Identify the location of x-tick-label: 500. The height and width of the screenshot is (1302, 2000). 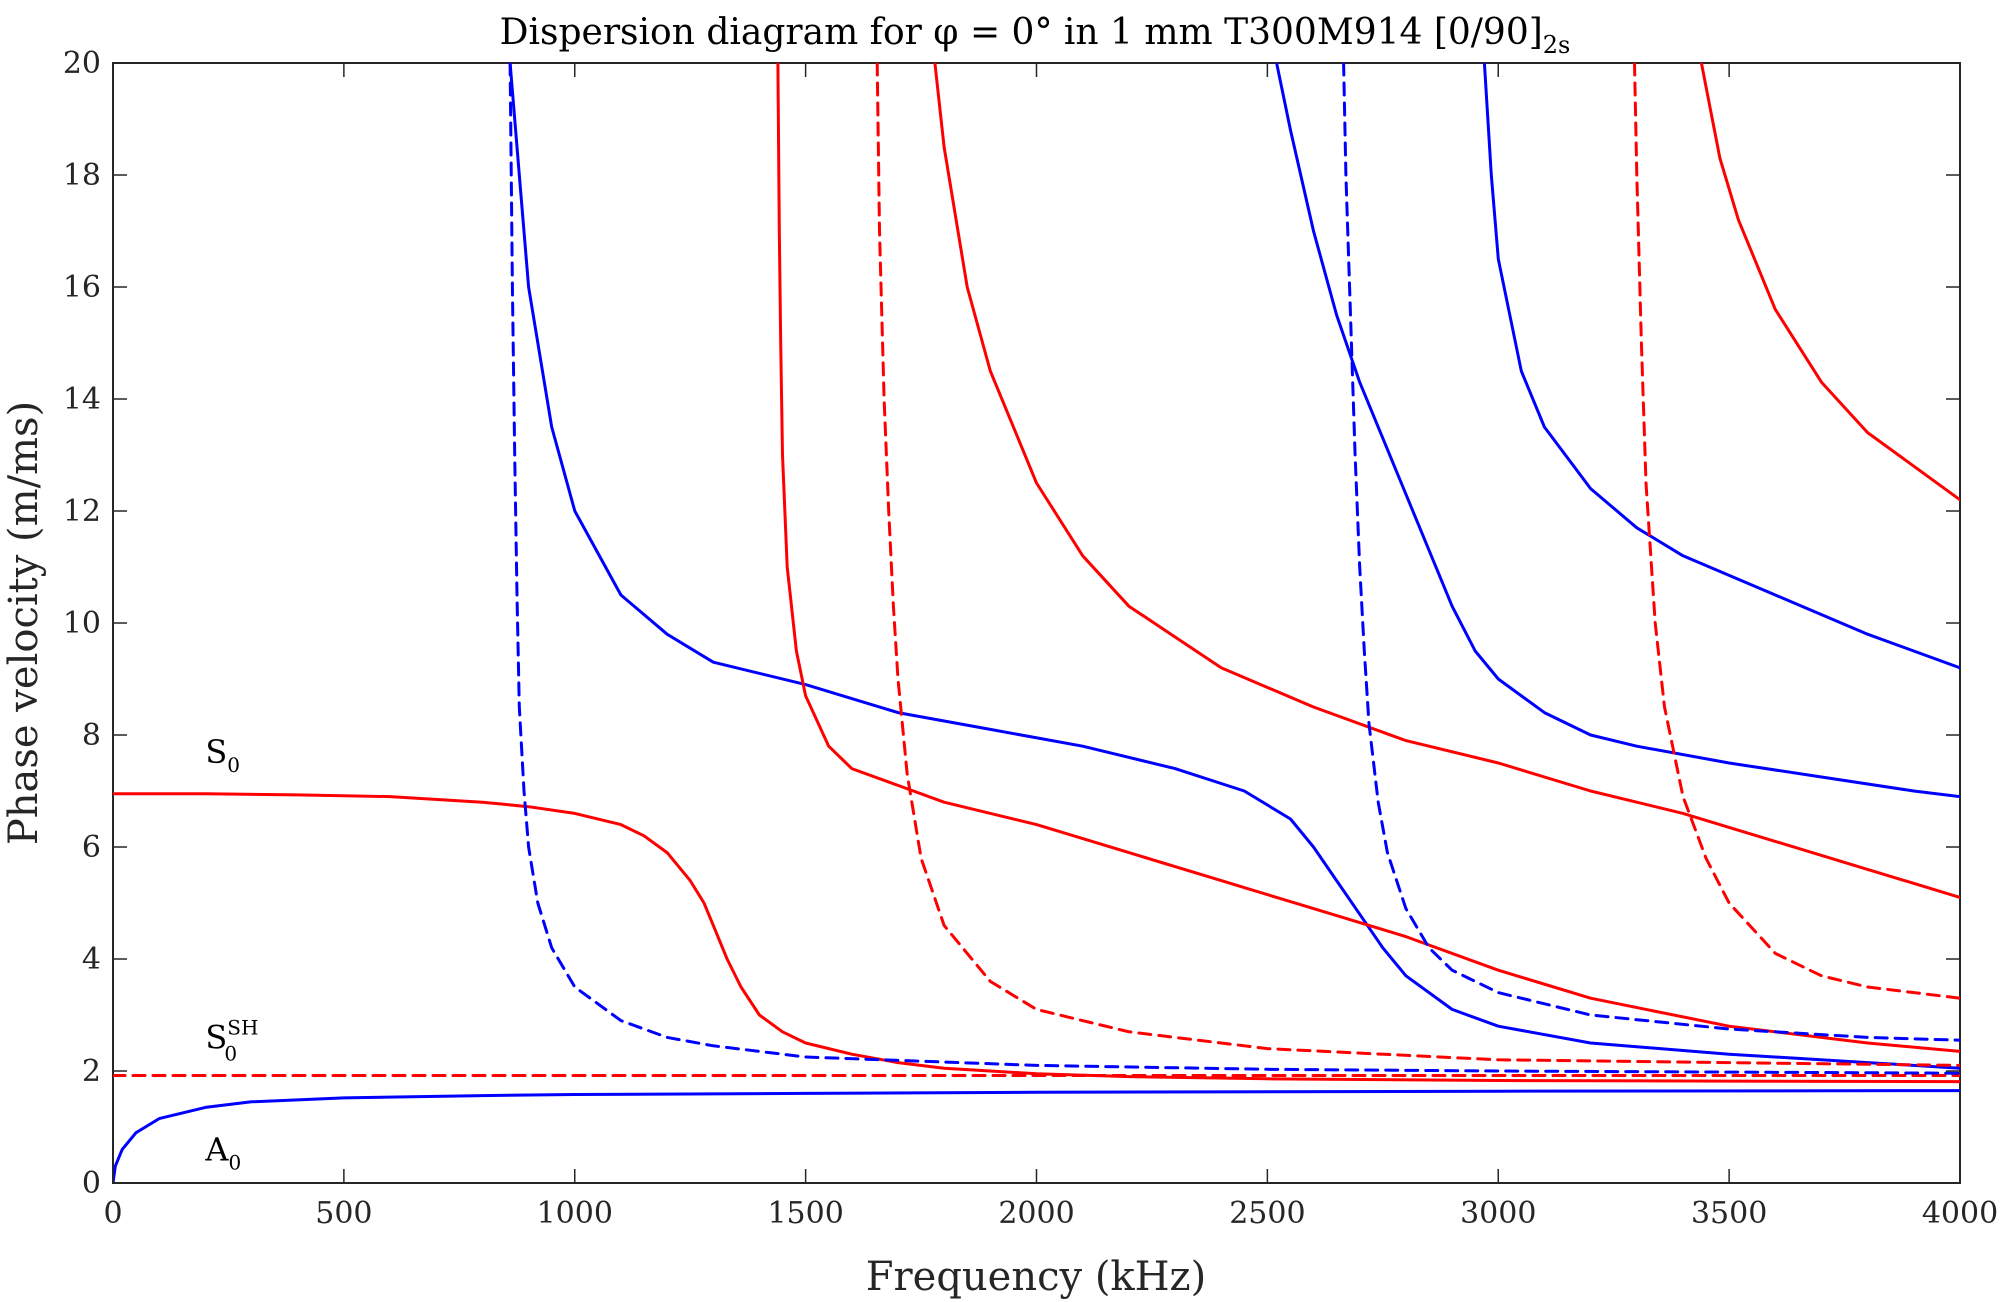
(343, 1213).